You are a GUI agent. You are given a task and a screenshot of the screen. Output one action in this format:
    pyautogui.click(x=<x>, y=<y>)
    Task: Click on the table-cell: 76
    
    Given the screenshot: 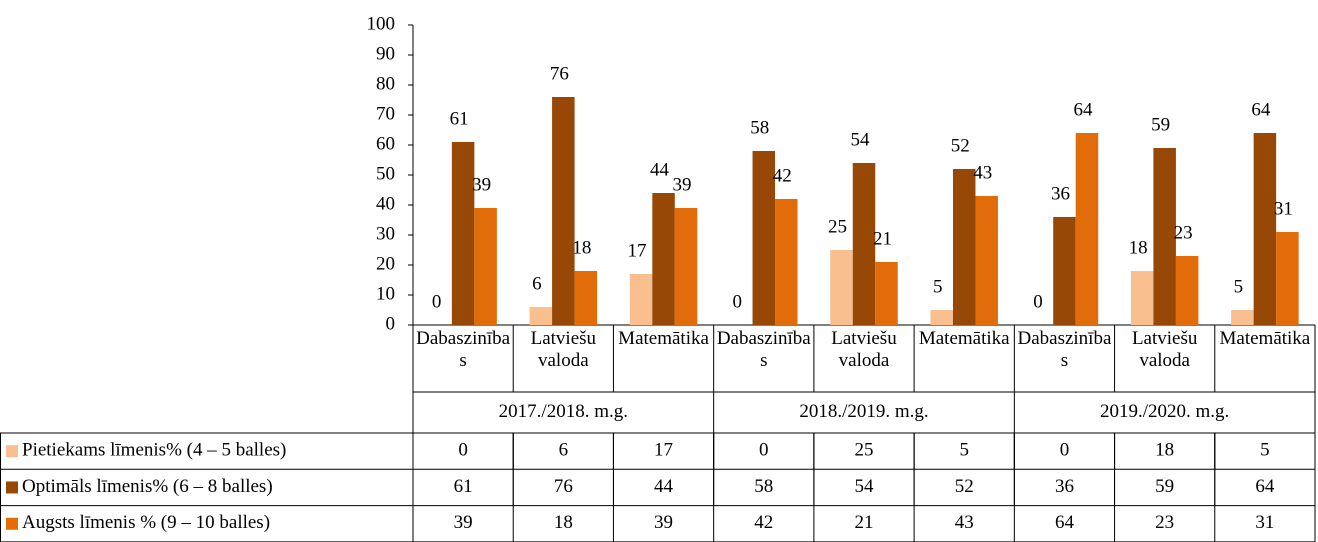 What is the action you would take?
    pyautogui.click(x=563, y=486)
    